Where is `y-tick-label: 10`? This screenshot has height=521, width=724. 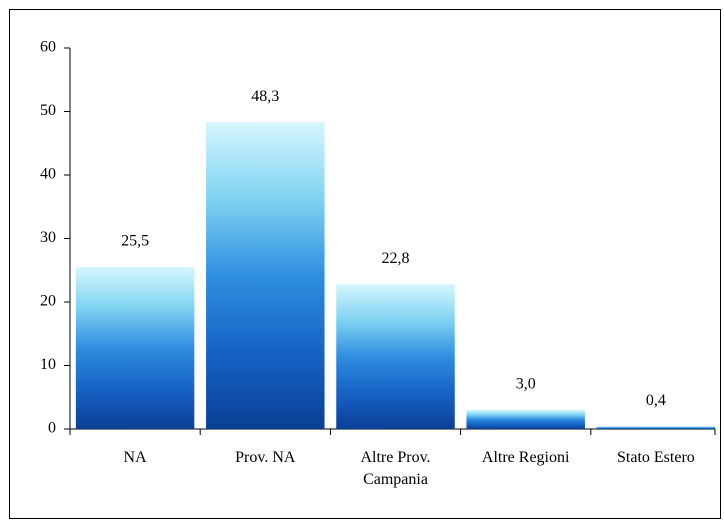 y-tick-label: 10 is located at coordinates (48, 364).